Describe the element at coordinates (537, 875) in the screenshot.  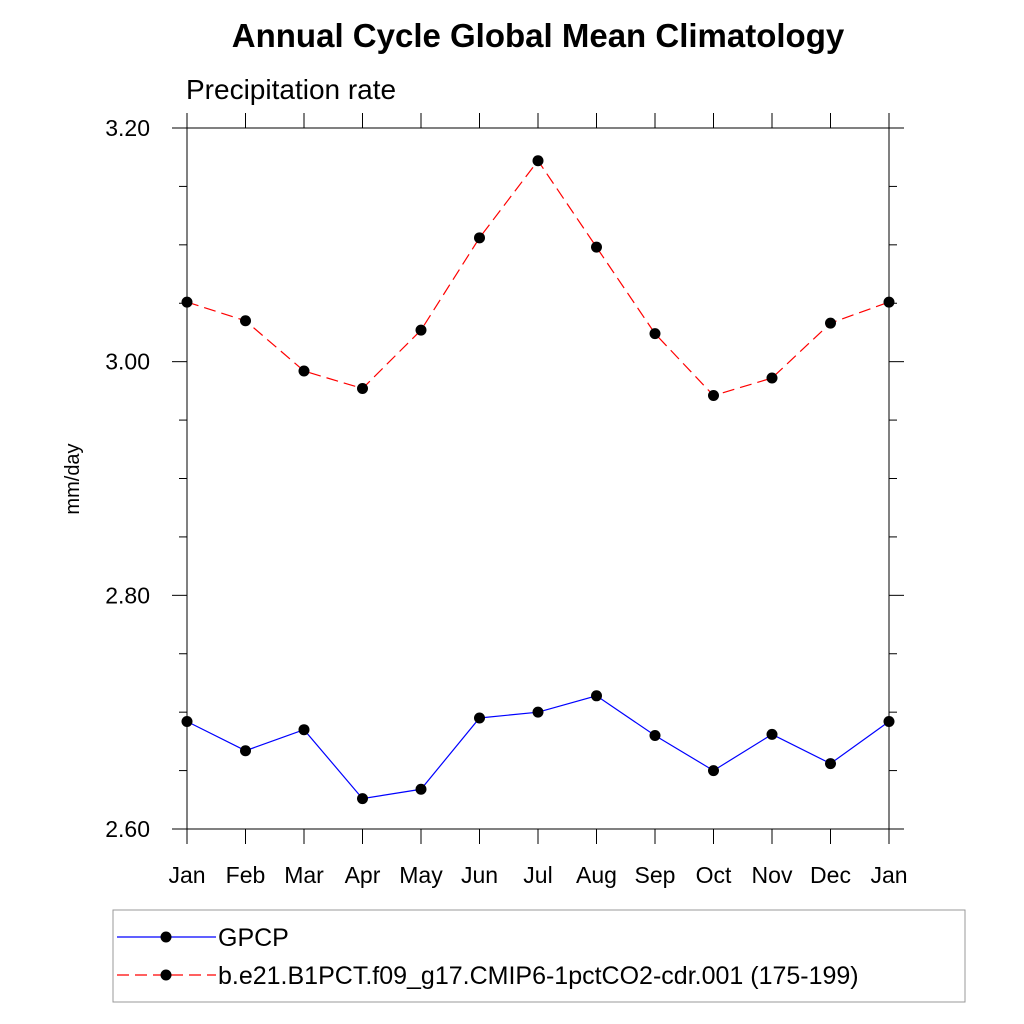
I see `x-tick-label: Jul` at that location.